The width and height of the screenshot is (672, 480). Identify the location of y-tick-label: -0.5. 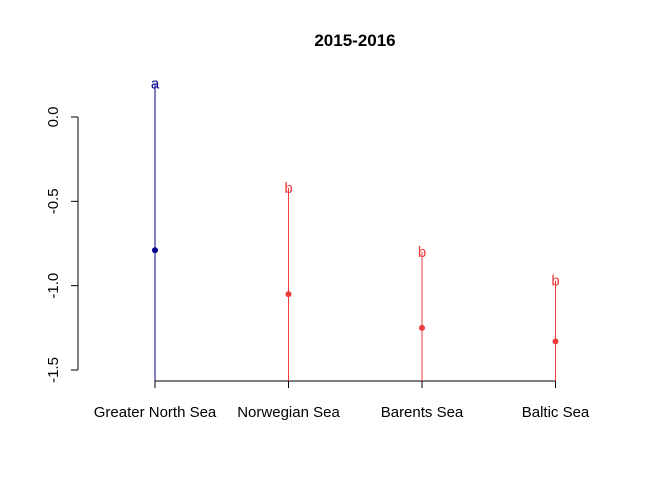
(53, 201).